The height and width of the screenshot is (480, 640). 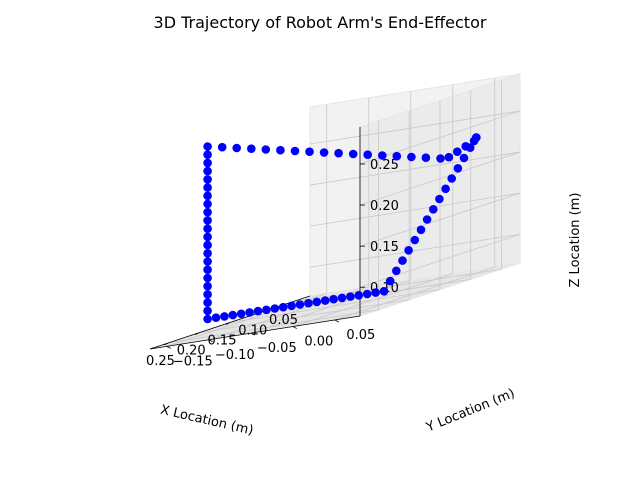 I want to click on z-axis-label: Z Location (m), so click(x=575, y=240).